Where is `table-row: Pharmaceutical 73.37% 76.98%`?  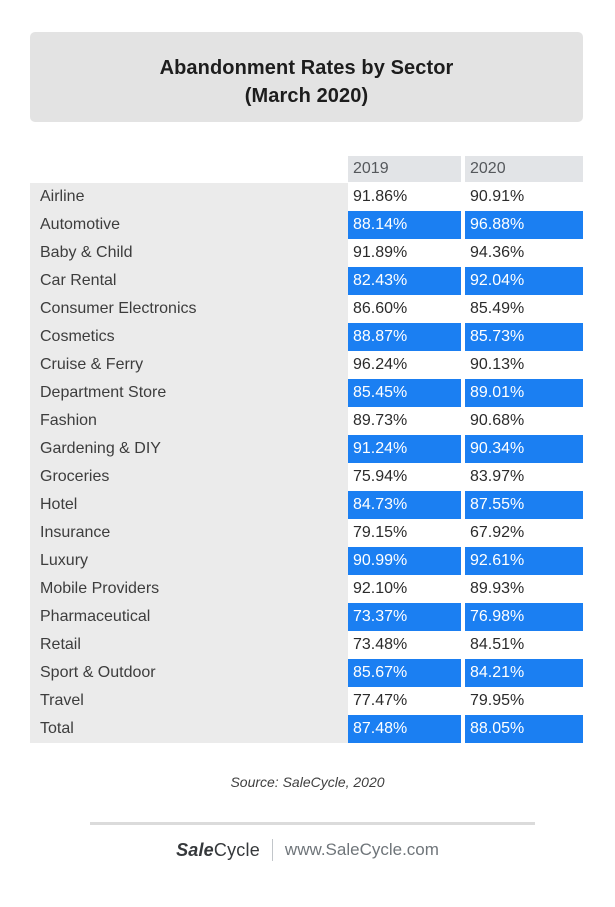 table-row: Pharmaceutical 73.37% 76.98% is located at coordinates (306, 617).